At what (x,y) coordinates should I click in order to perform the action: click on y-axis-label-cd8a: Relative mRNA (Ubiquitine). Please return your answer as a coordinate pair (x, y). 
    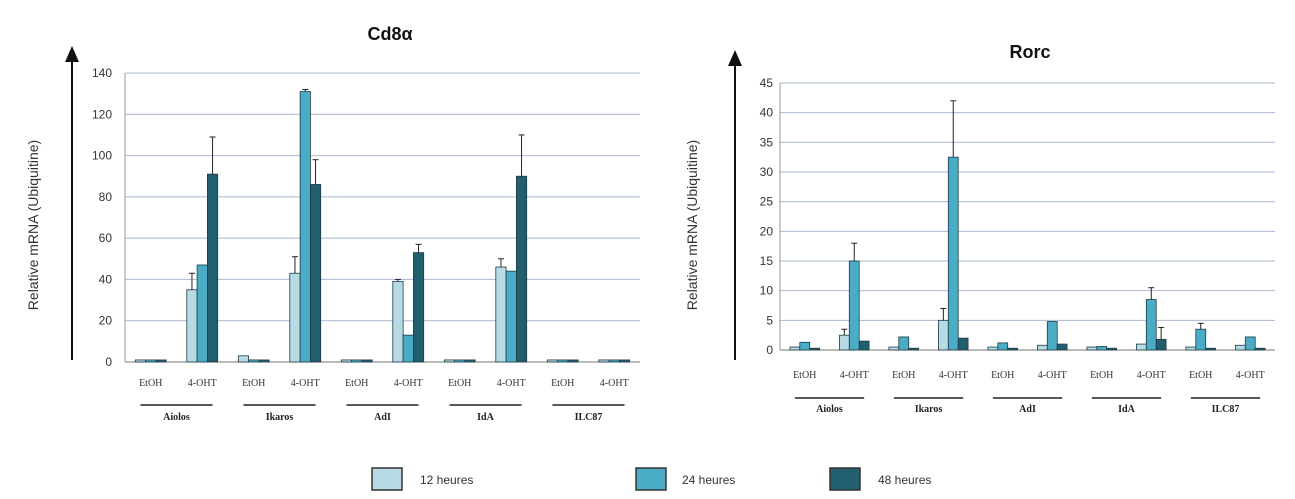
    Looking at the image, I should click on (33, 225).